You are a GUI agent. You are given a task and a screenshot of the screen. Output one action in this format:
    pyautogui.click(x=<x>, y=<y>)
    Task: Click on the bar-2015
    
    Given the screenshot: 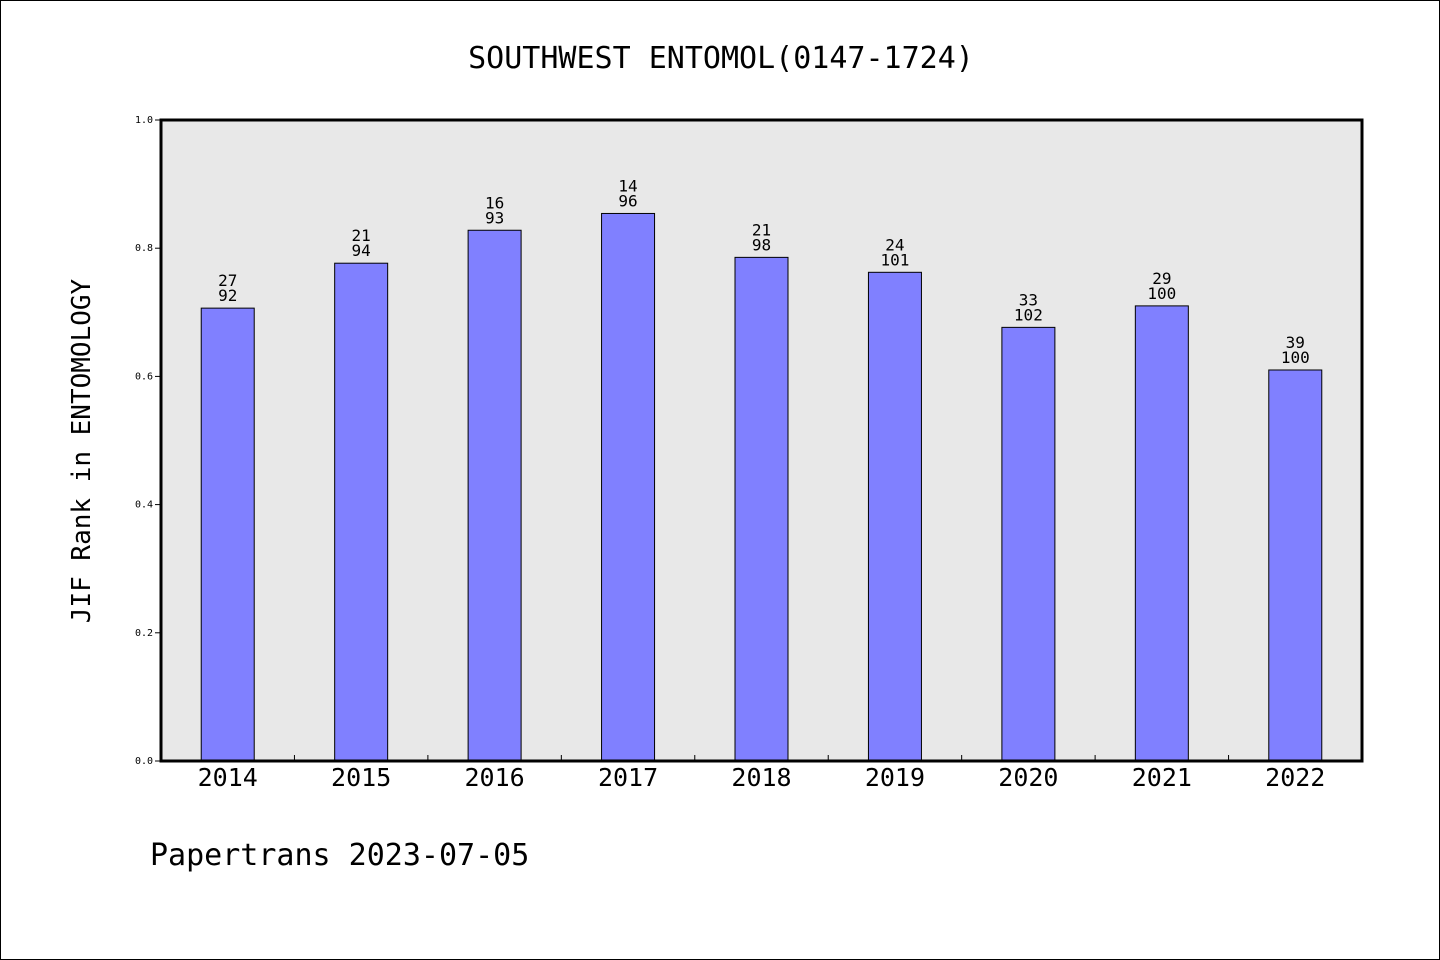 What is the action you would take?
    pyautogui.click(x=361, y=512)
    